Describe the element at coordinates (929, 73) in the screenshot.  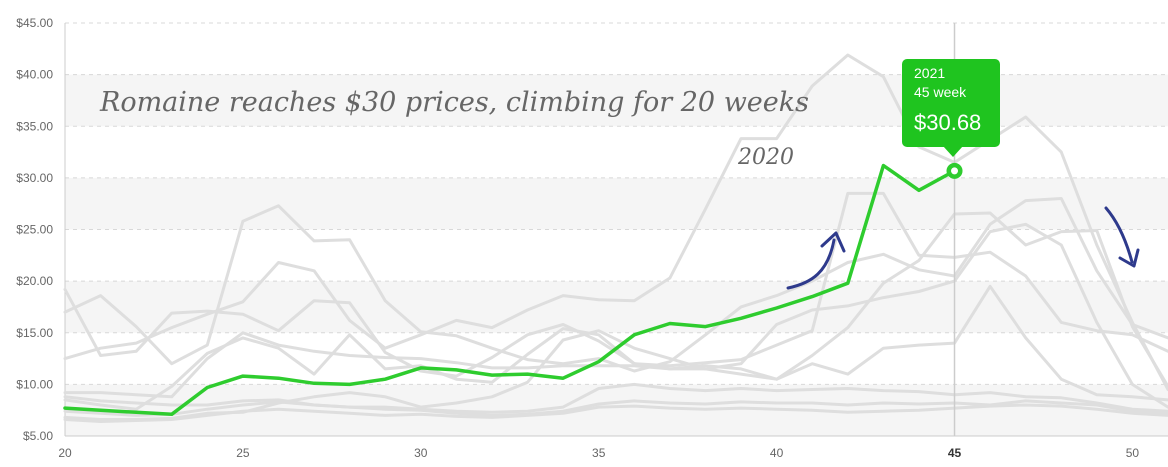
I see `tooltip-year: 2021` at that location.